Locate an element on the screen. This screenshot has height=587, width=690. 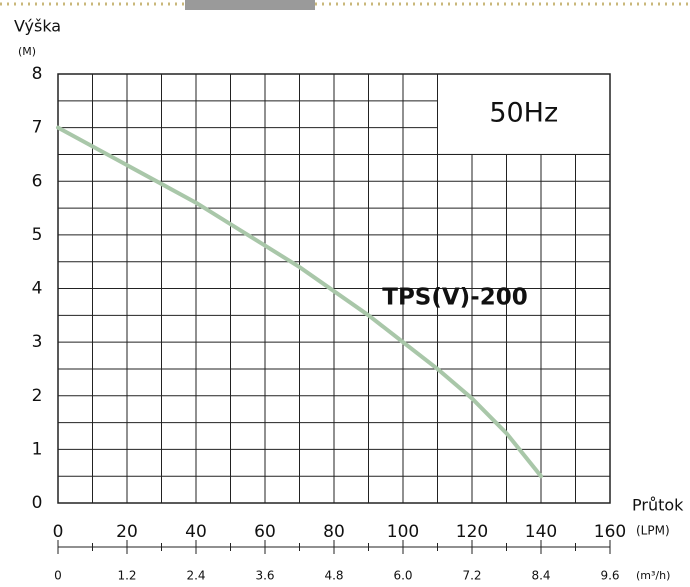
x2-tick-label: 2.4 is located at coordinates (195, 576).